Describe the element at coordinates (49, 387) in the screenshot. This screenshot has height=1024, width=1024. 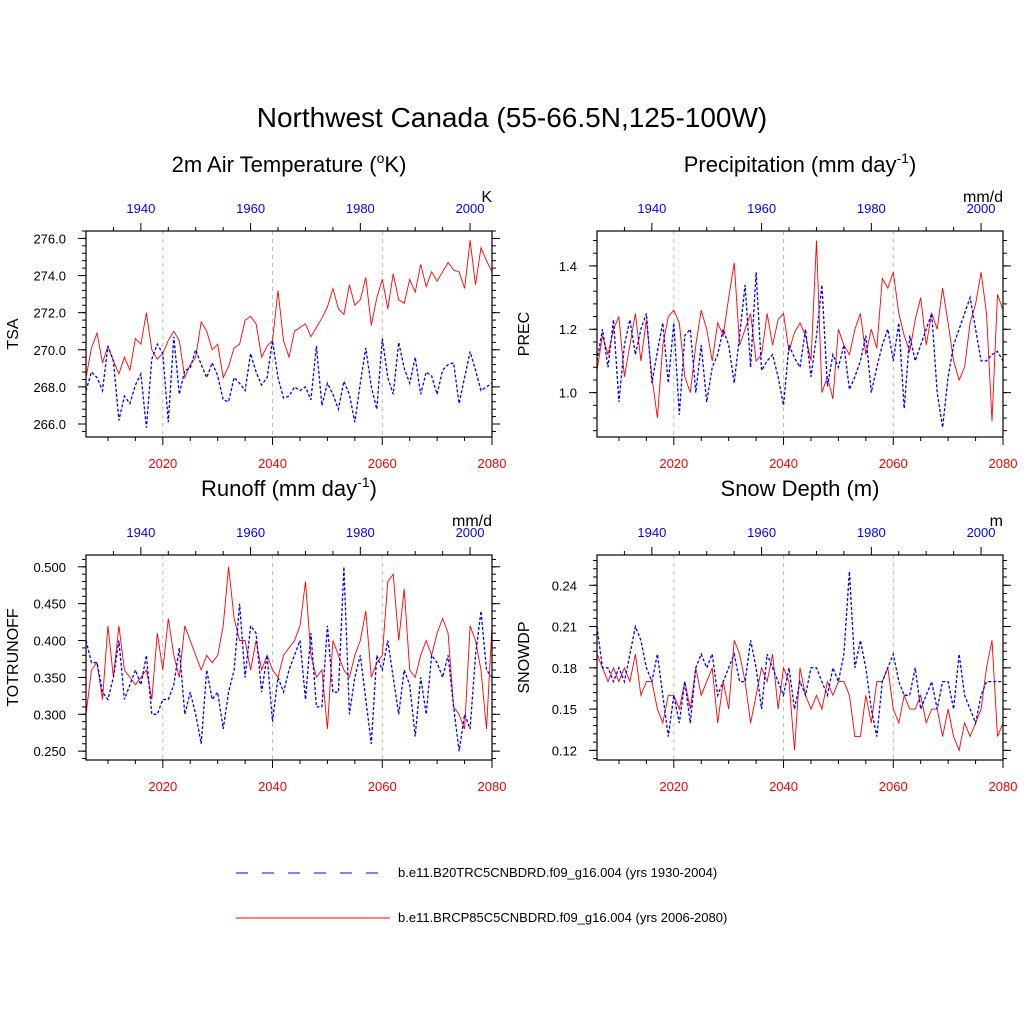
I see `y-tick-label: 268.0` at that location.